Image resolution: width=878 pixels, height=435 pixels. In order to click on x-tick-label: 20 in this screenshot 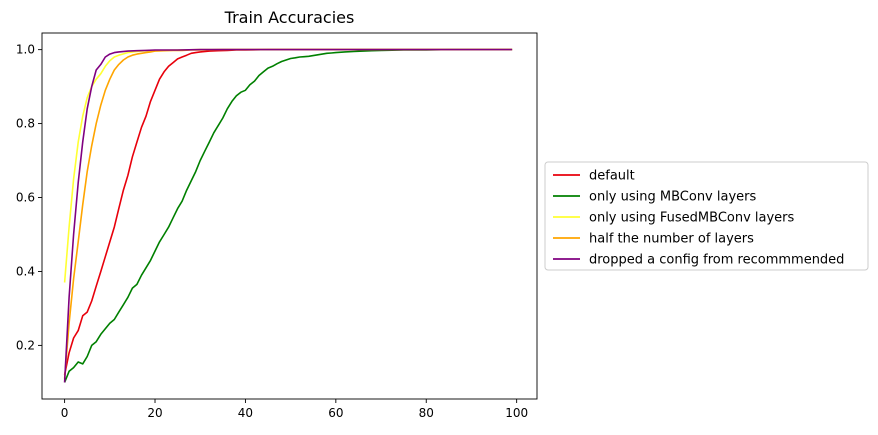, I will do `click(154, 413)`.